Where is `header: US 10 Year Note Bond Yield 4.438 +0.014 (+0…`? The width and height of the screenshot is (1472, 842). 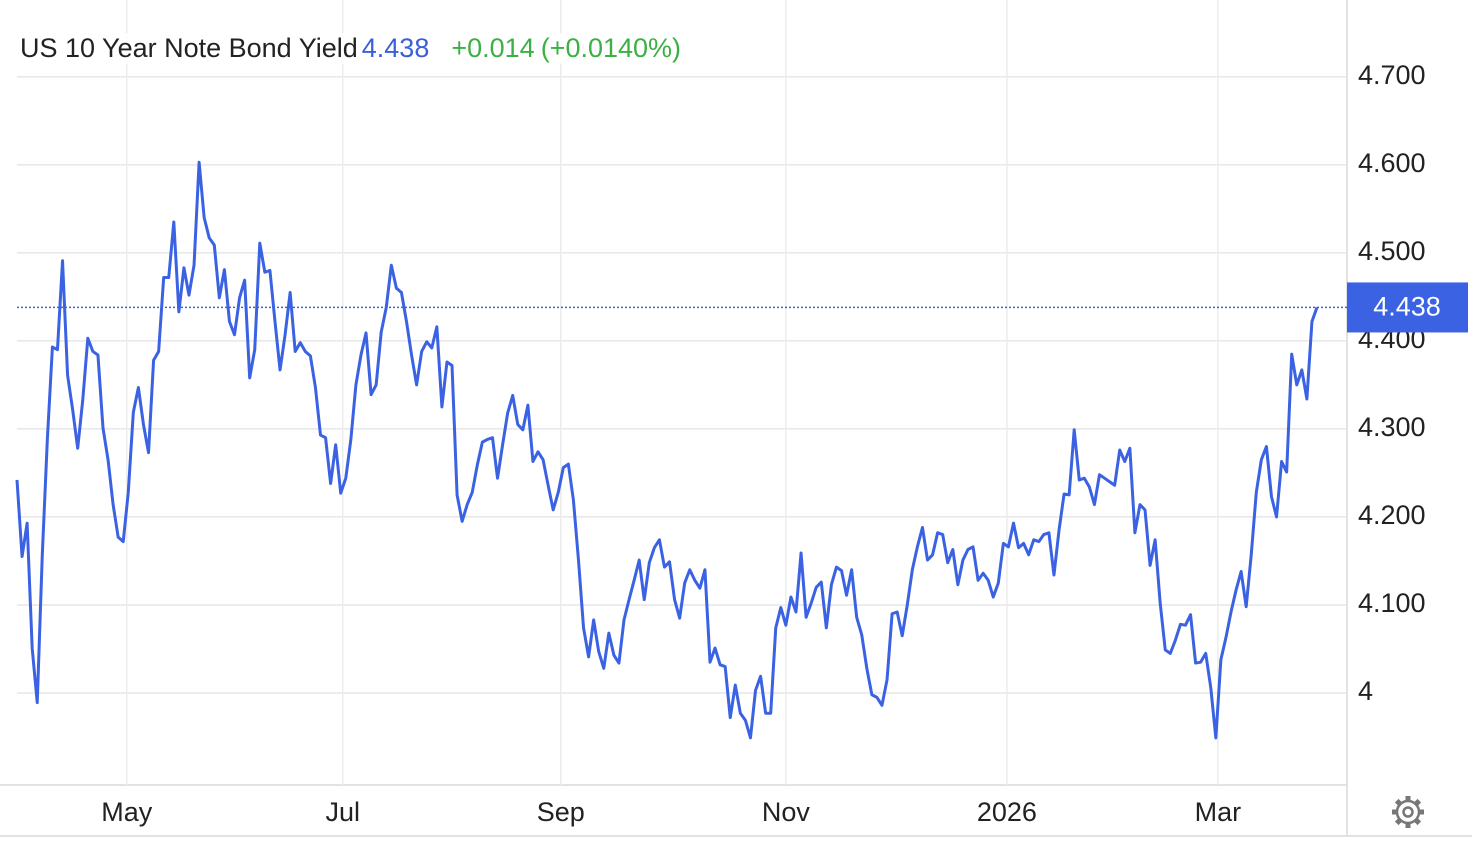
header: US 10 Year Note Bond Yield 4.438 +0.014 (+0… is located at coordinates (351, 48).